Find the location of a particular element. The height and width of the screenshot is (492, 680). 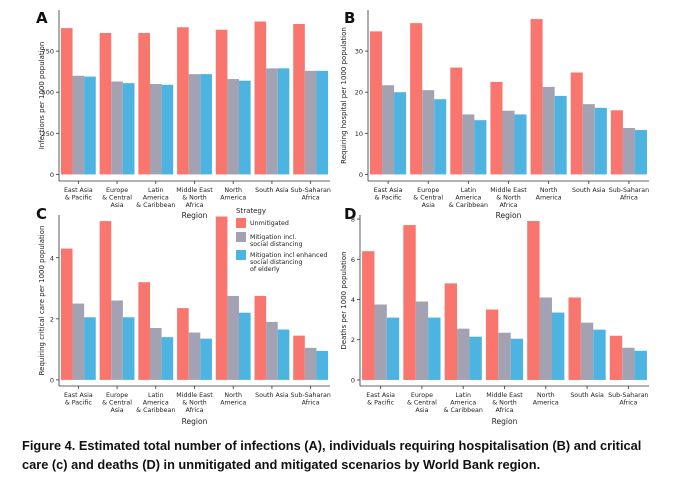

y-tick-label: 10 is located at coordinates (359, 134).